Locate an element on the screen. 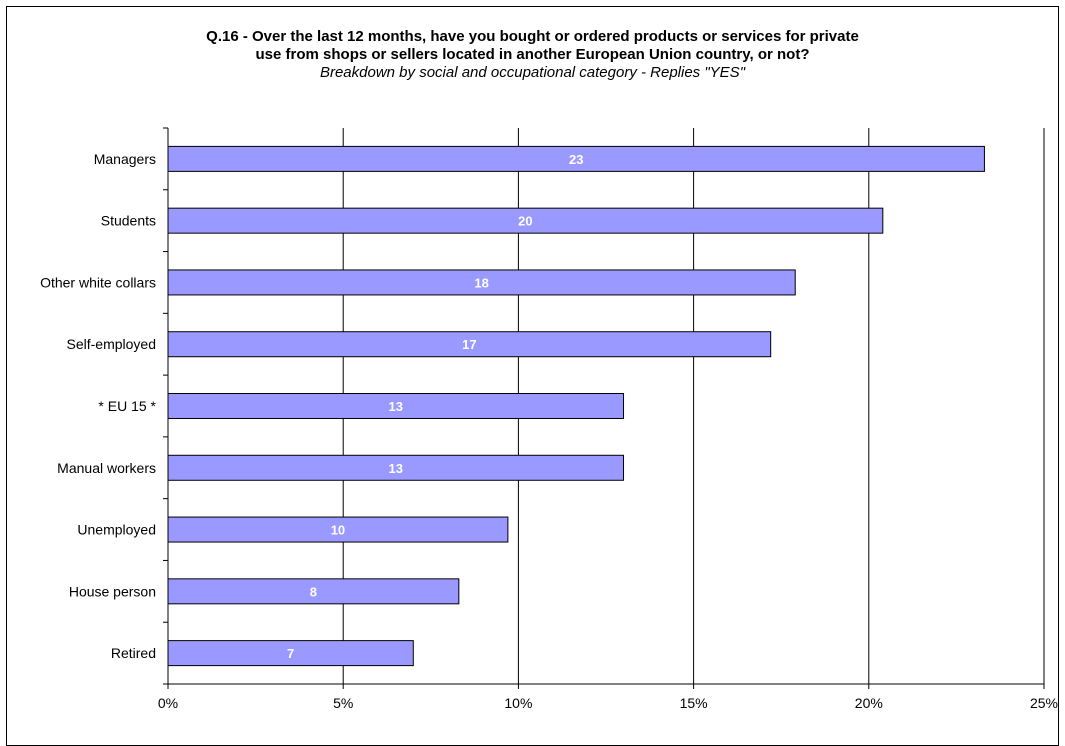 This screenshot has width=1065, height=746. data-label: 20 is located at coordinates (525, 221).